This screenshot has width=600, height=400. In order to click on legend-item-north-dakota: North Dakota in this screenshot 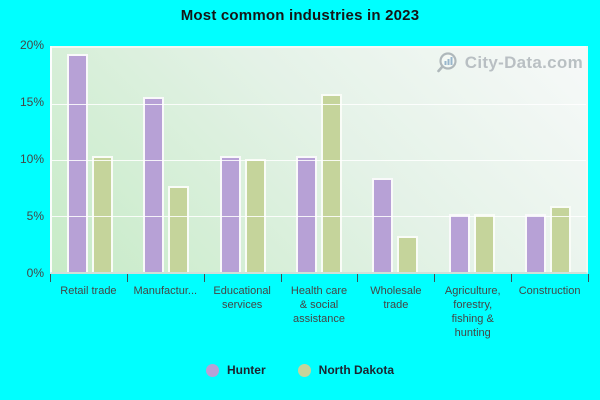, I will do `click(345, 370)`.